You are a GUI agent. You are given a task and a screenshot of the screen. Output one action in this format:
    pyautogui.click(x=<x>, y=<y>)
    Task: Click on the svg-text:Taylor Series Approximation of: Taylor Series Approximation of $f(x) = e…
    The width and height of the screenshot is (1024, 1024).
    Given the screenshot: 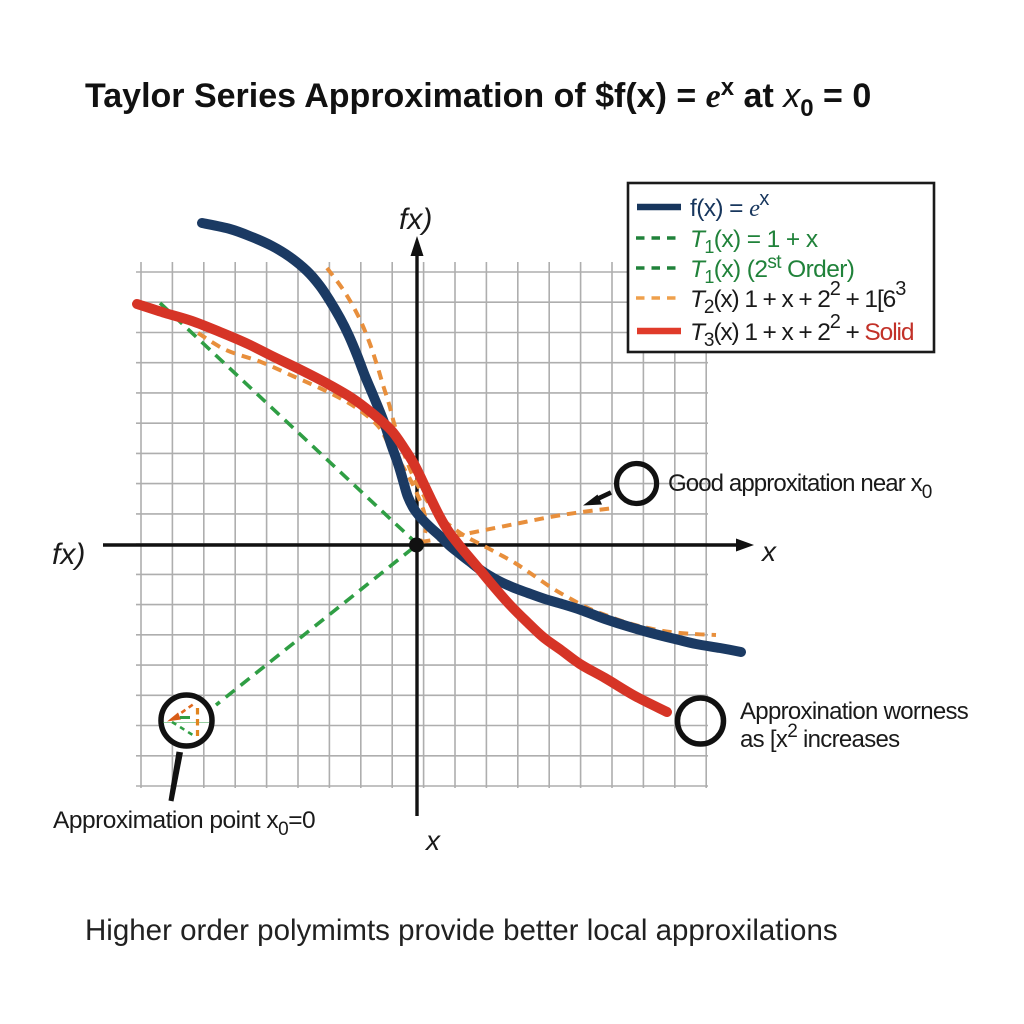 What is the action you would take?
    pyautogui.click(x=478, y=98)
    